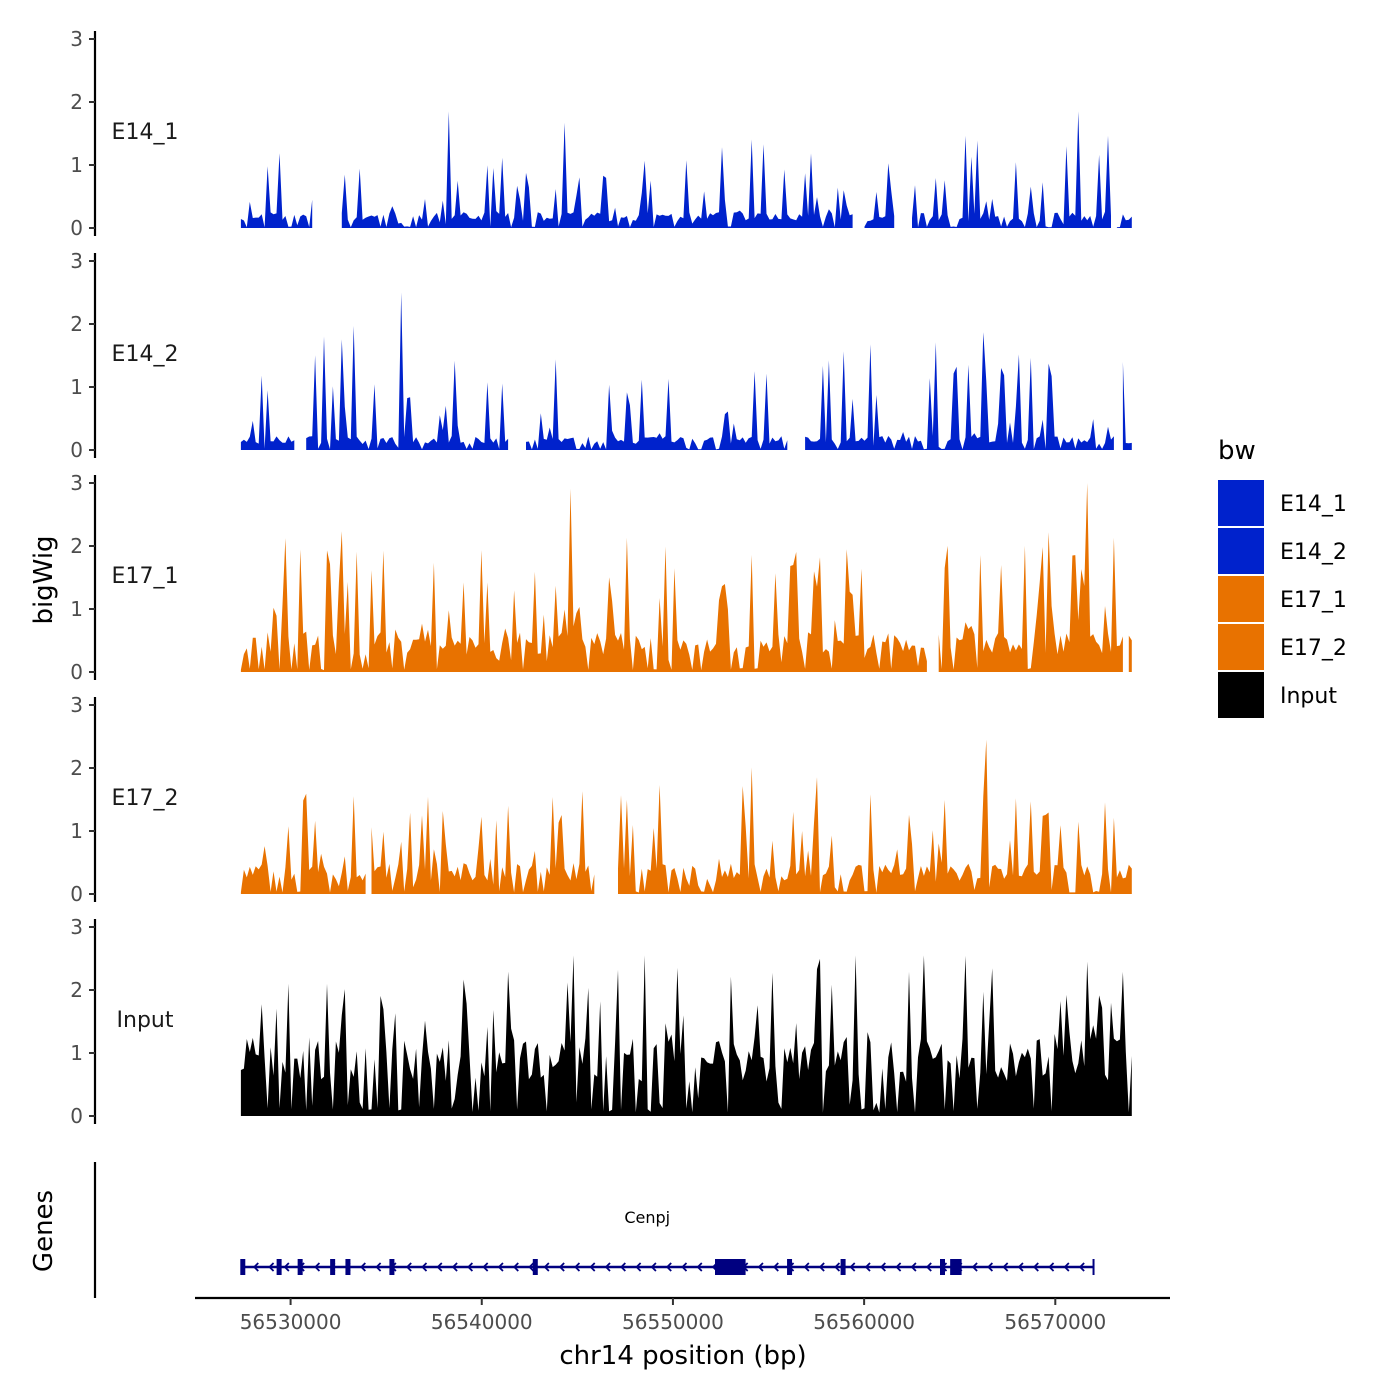 This screenshot has height=1400, width=1400. Describe the element at coordinates (1055, 1322) in the screenshot. I see `x-tick-label-56570000: 56570000` at that location.